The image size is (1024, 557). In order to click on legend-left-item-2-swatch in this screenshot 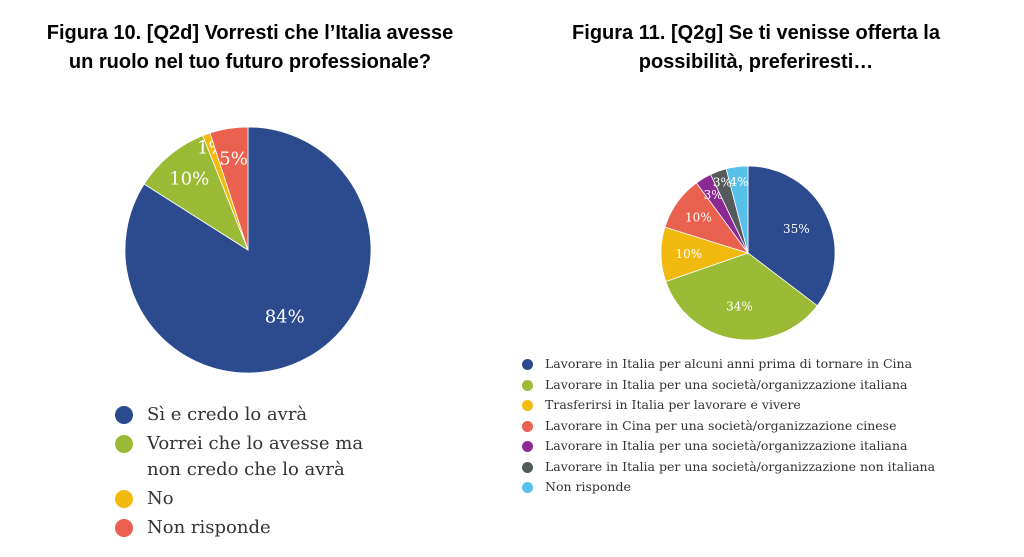, I will do `click(124, 499)`.